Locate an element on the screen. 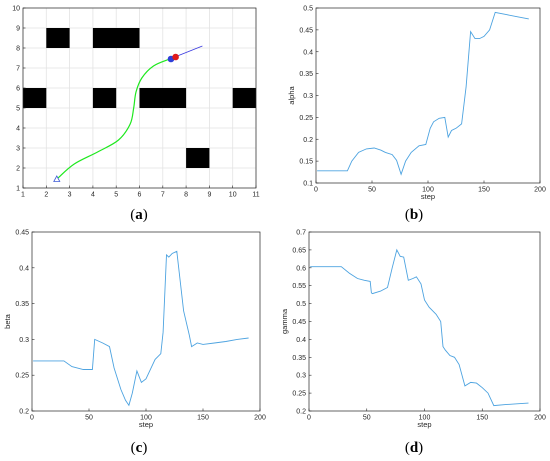 The height and width of the screenshot is (461, 550). x-tick-label: 11 is located at coordinates (255, 195).